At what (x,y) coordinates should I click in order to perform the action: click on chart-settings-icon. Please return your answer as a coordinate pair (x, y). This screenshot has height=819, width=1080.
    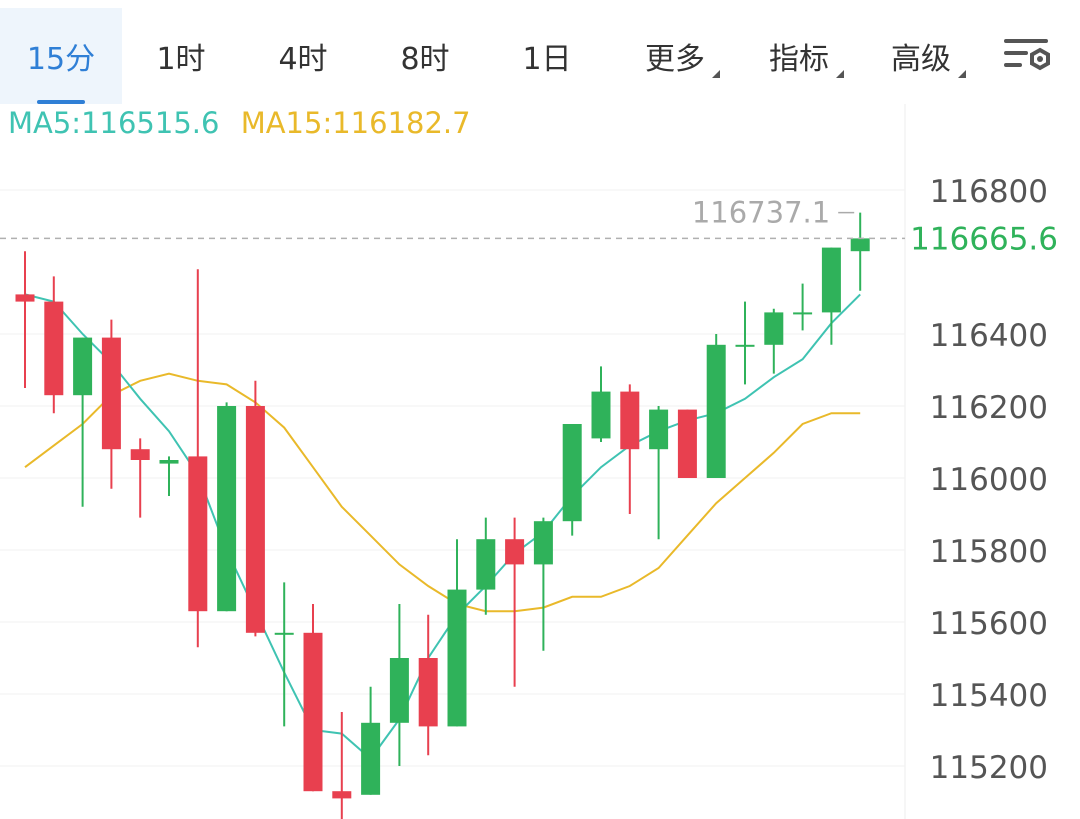
    Looking at the image, I should click on (1028, 58).